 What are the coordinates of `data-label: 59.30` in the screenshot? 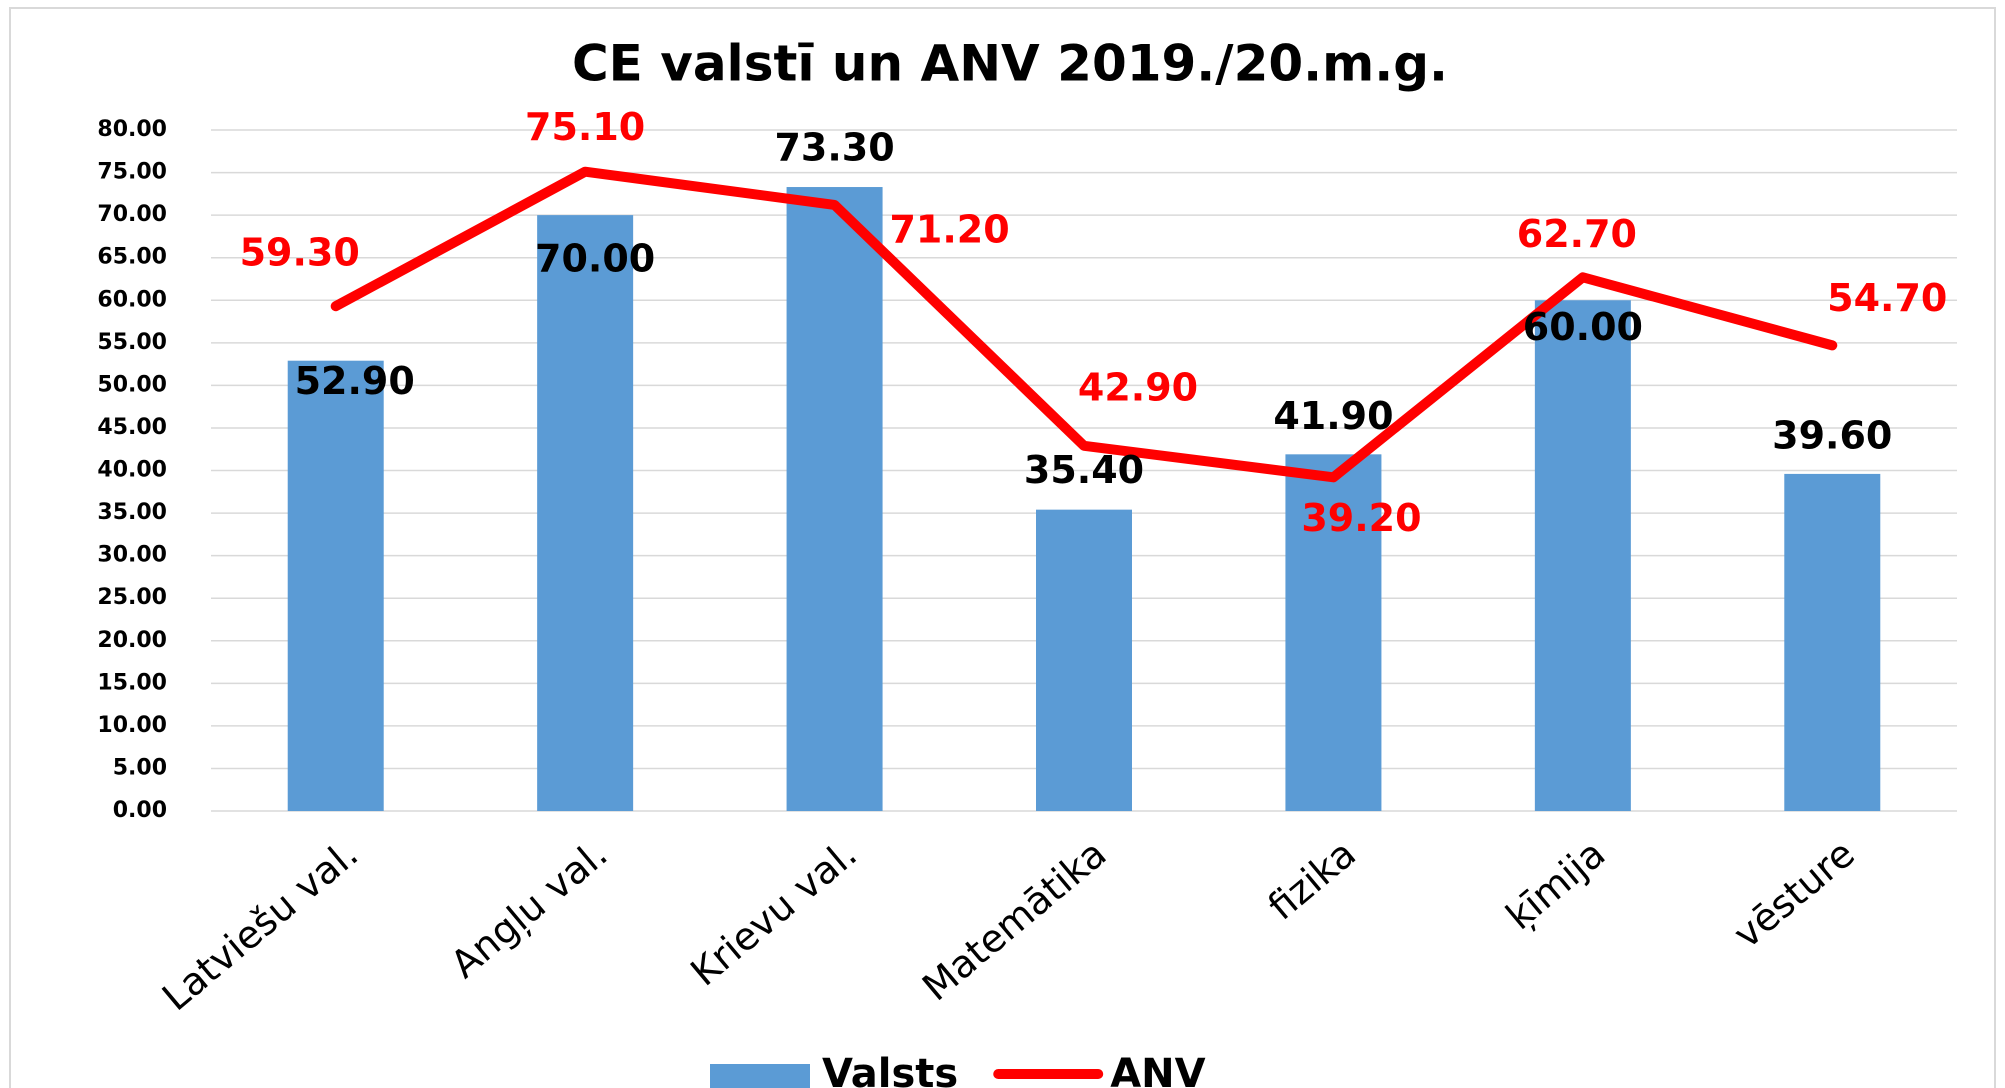 It's located at (300, 253).